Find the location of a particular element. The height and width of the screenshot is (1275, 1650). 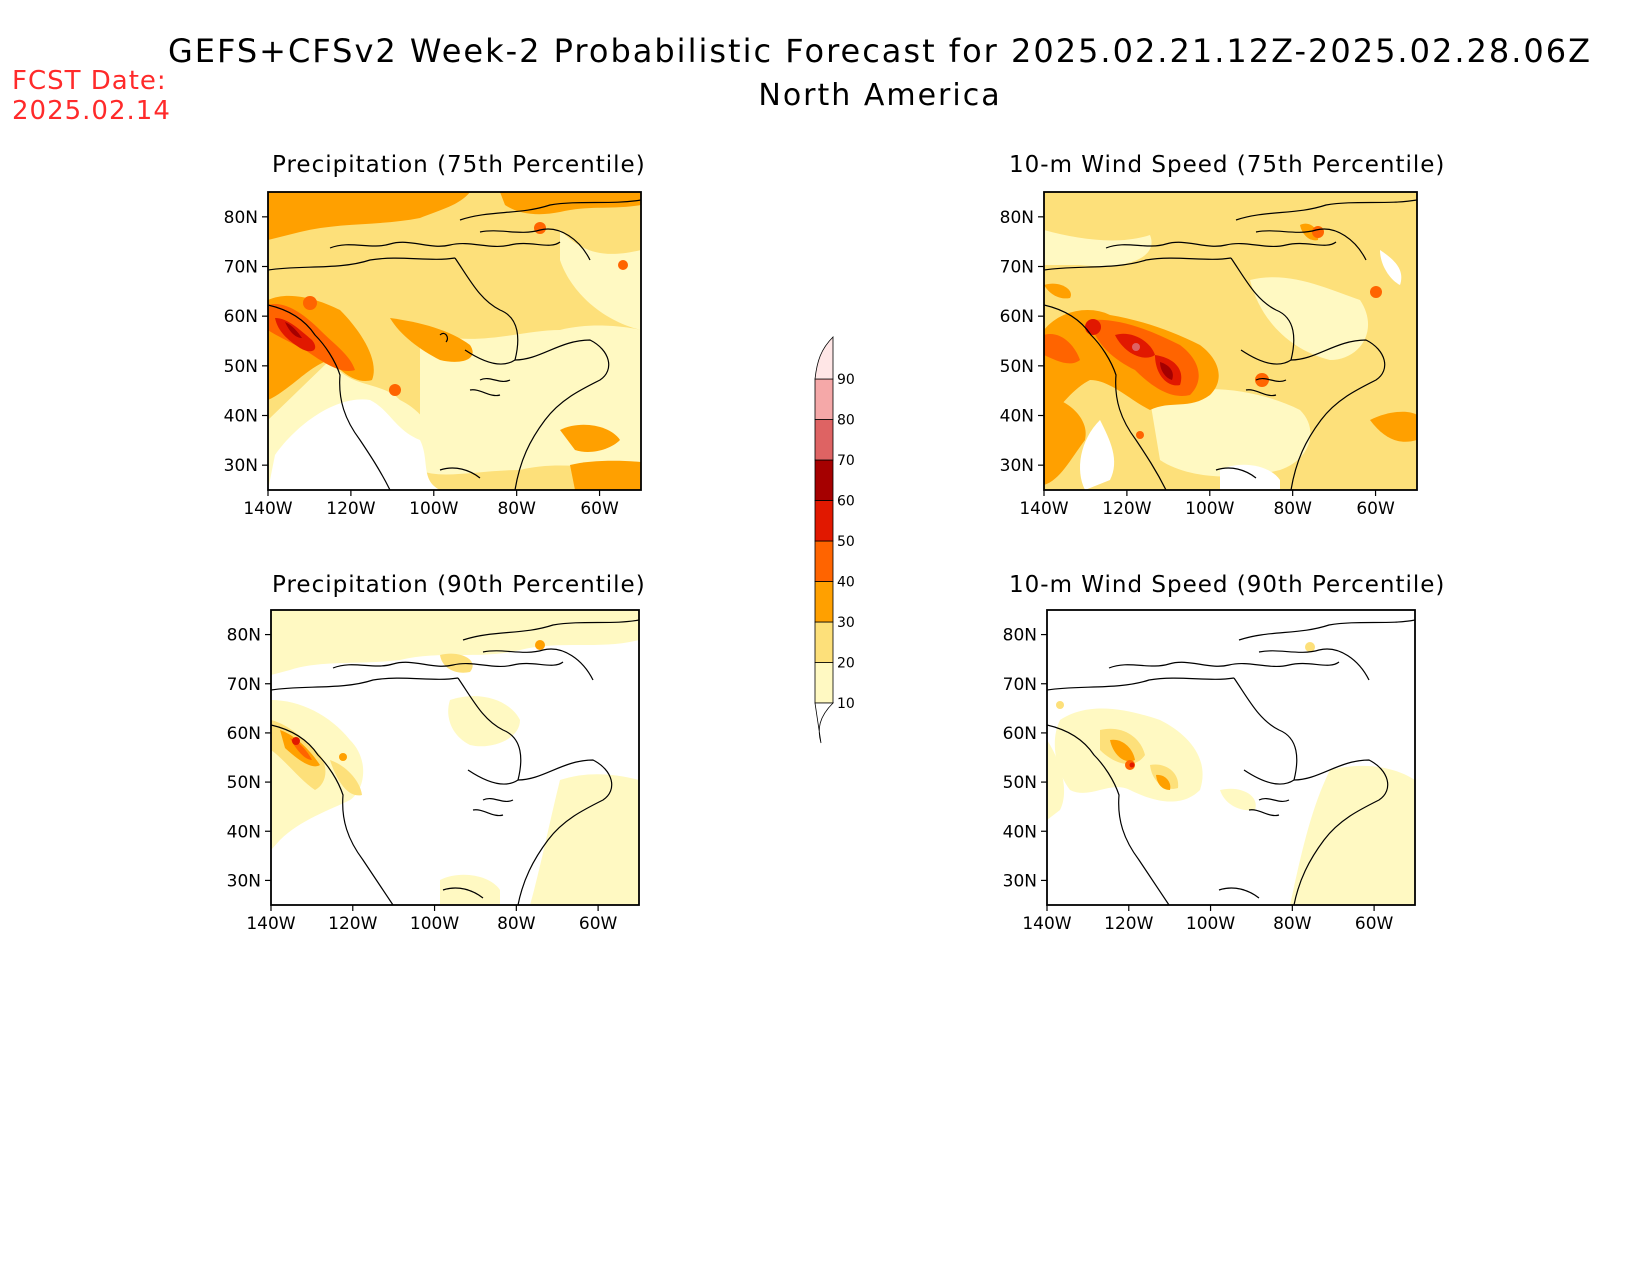

colorbar-label: 60 is located at coordinates (846, 502).